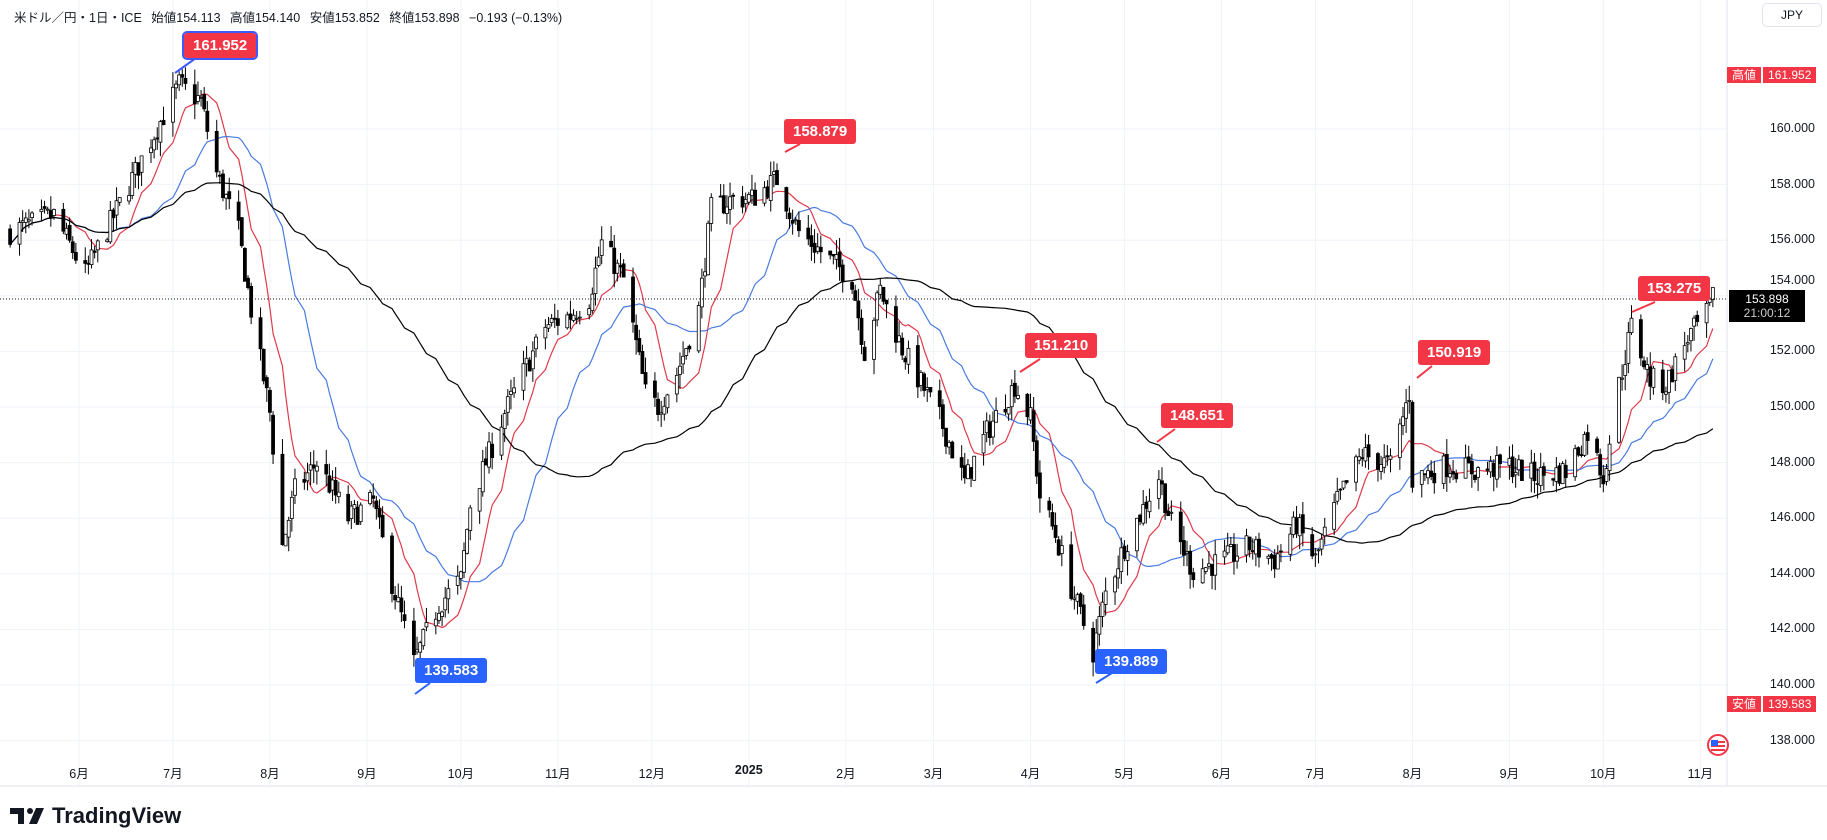  What do you see at coordinates (117, 815) in the screenshot?
I see `brand-name: TradingView` at bounding box center [117, 815].